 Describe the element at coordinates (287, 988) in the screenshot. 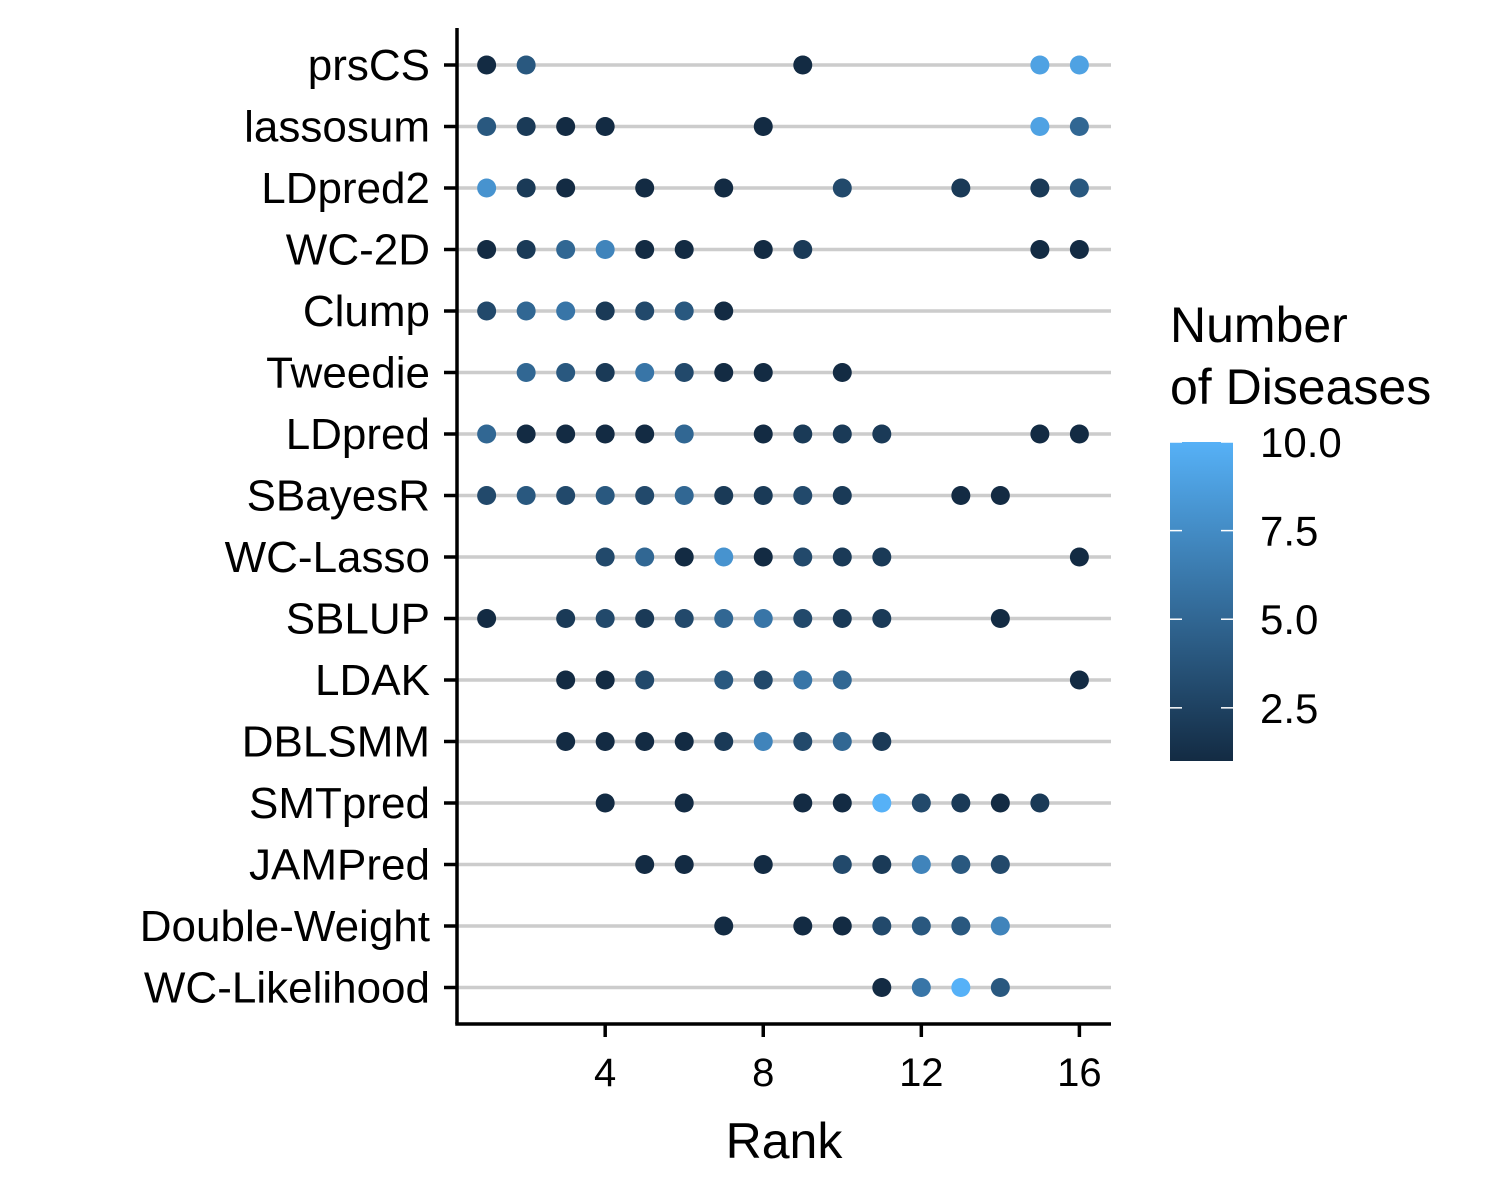

I see `y-tick-label: WC-Likelihood` at that location.